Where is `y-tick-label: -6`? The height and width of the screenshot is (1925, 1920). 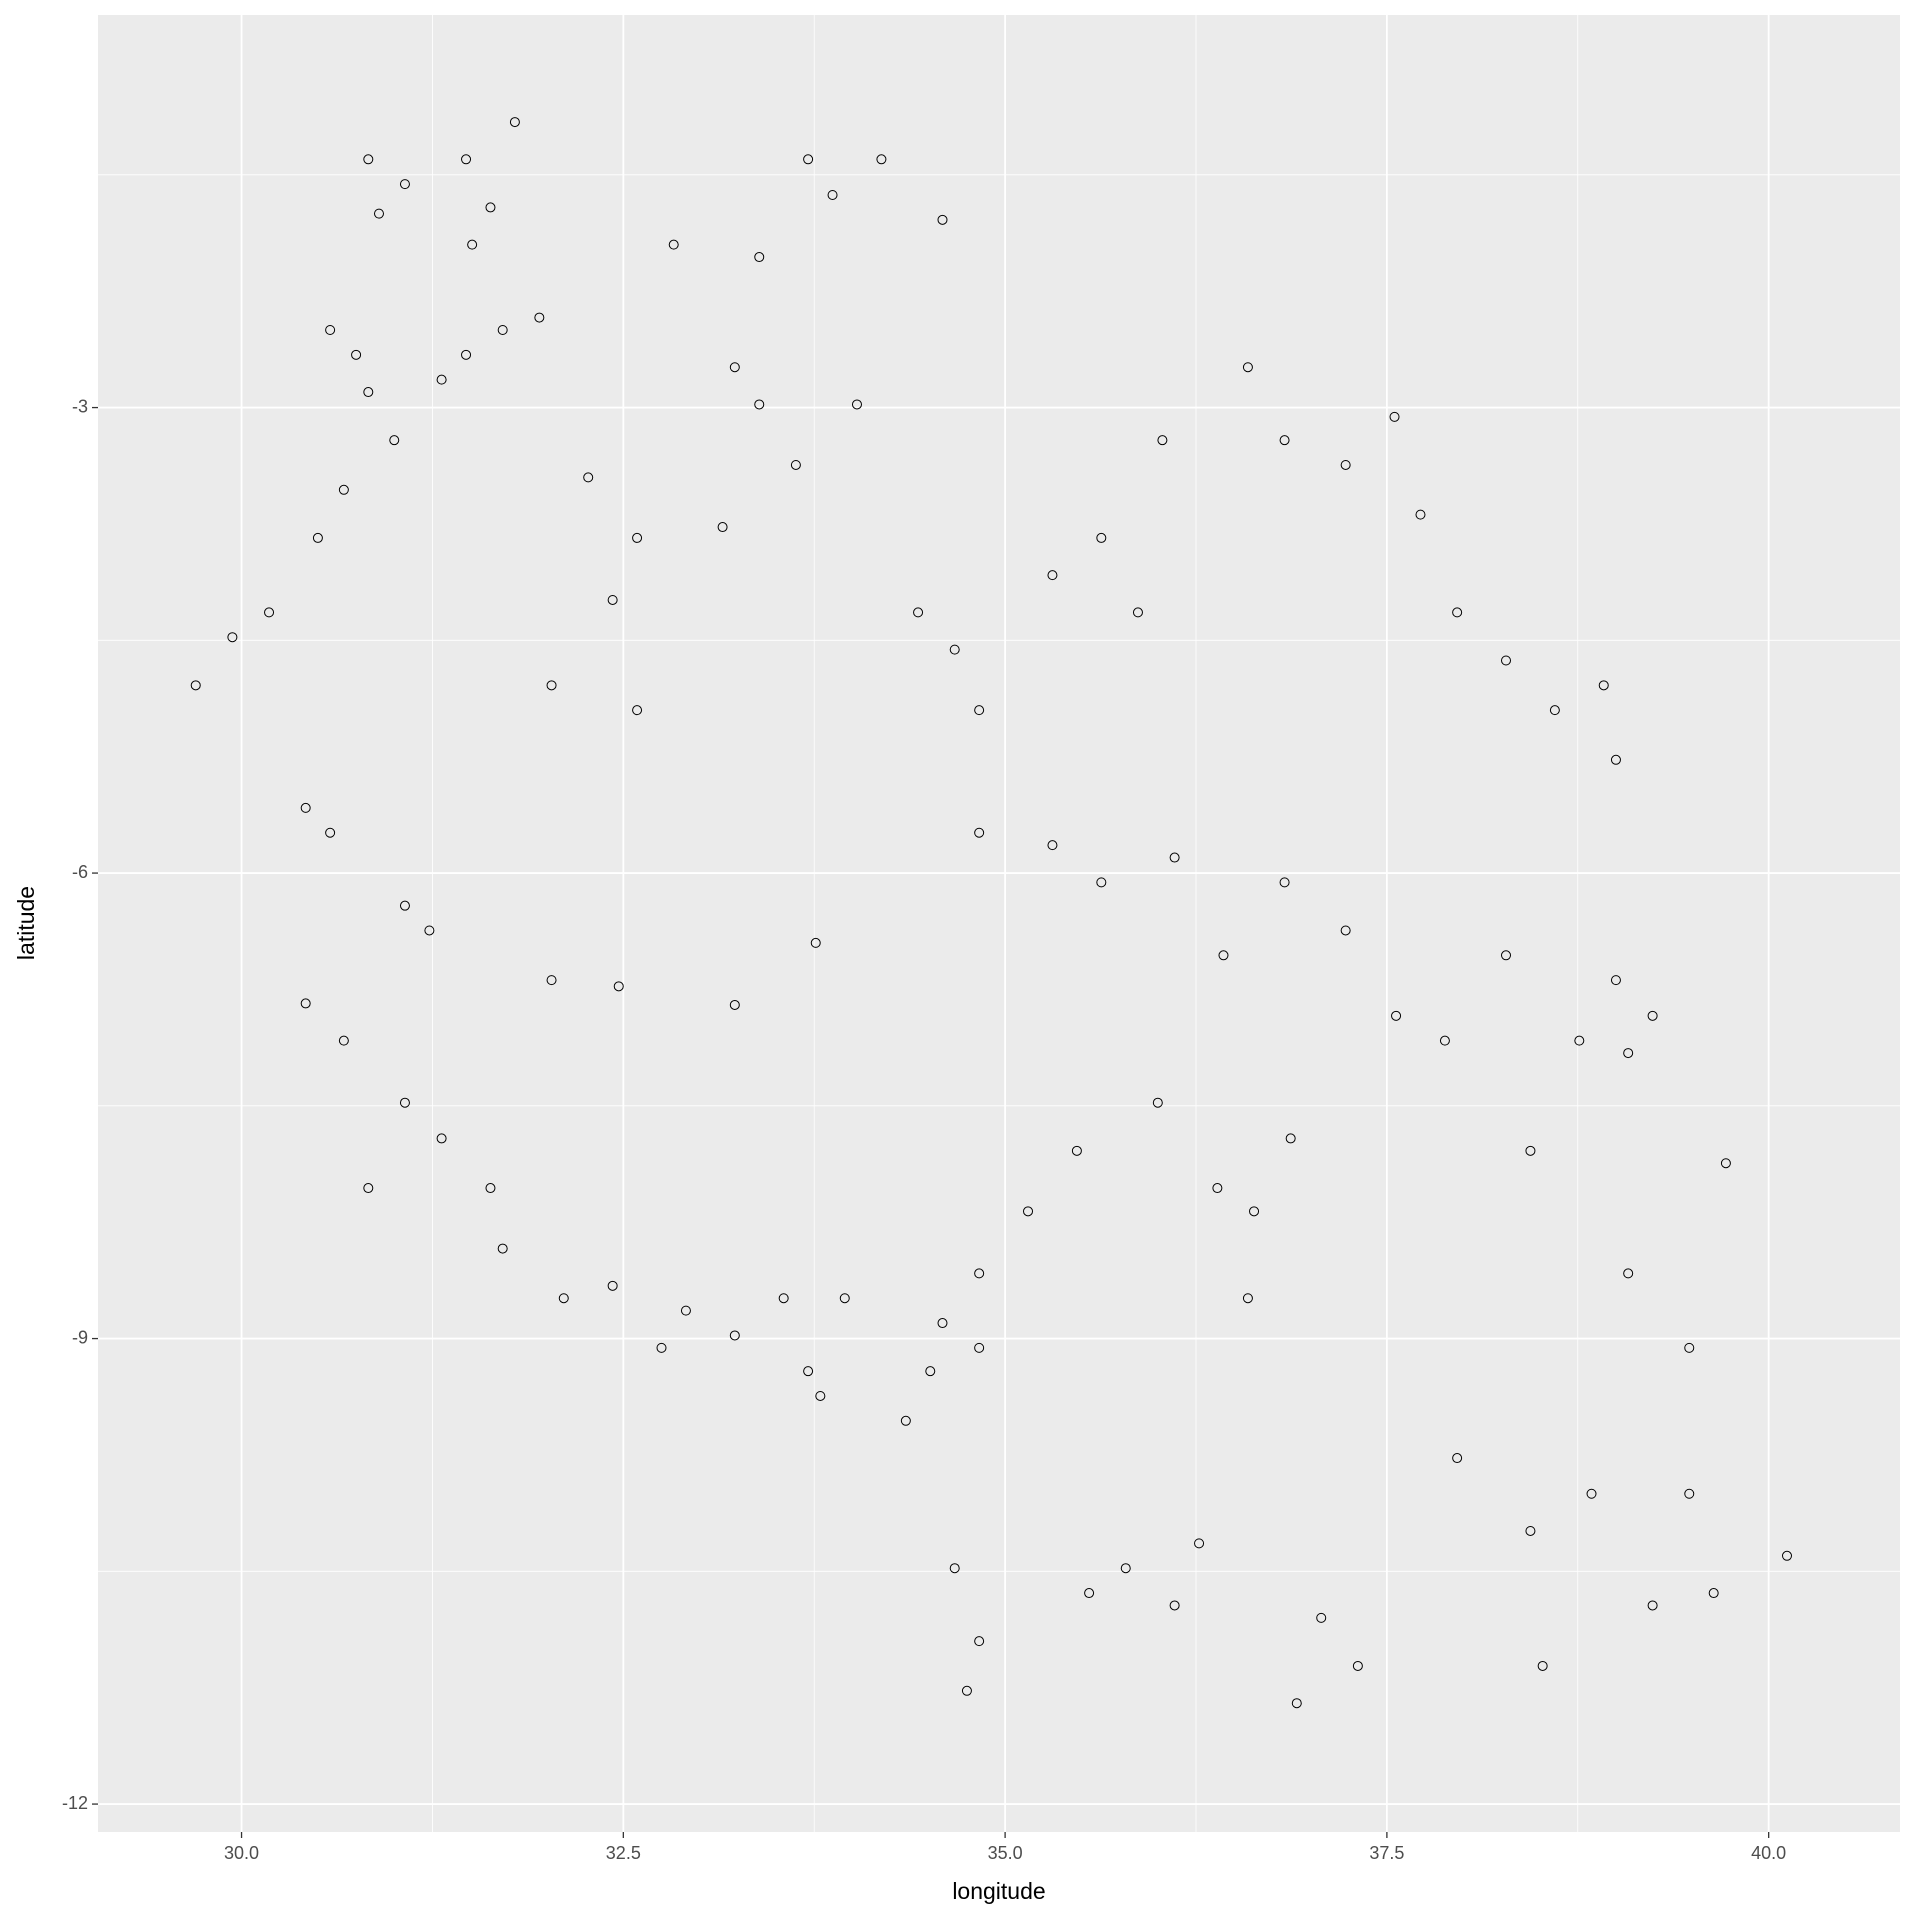 y-tick-label: -6 is located at coordinates (80, 872).